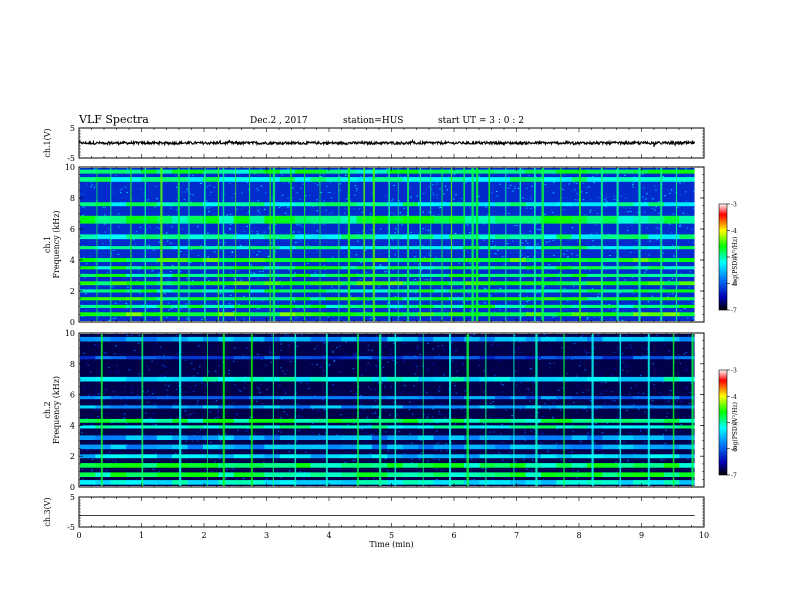 The width and height of the screenshot is (792, 612). What do you see at coordinates (734, 284) in the screenshot?
I see `ch1-colorbar-tick-label: -6` at bounding box center [734, 284].